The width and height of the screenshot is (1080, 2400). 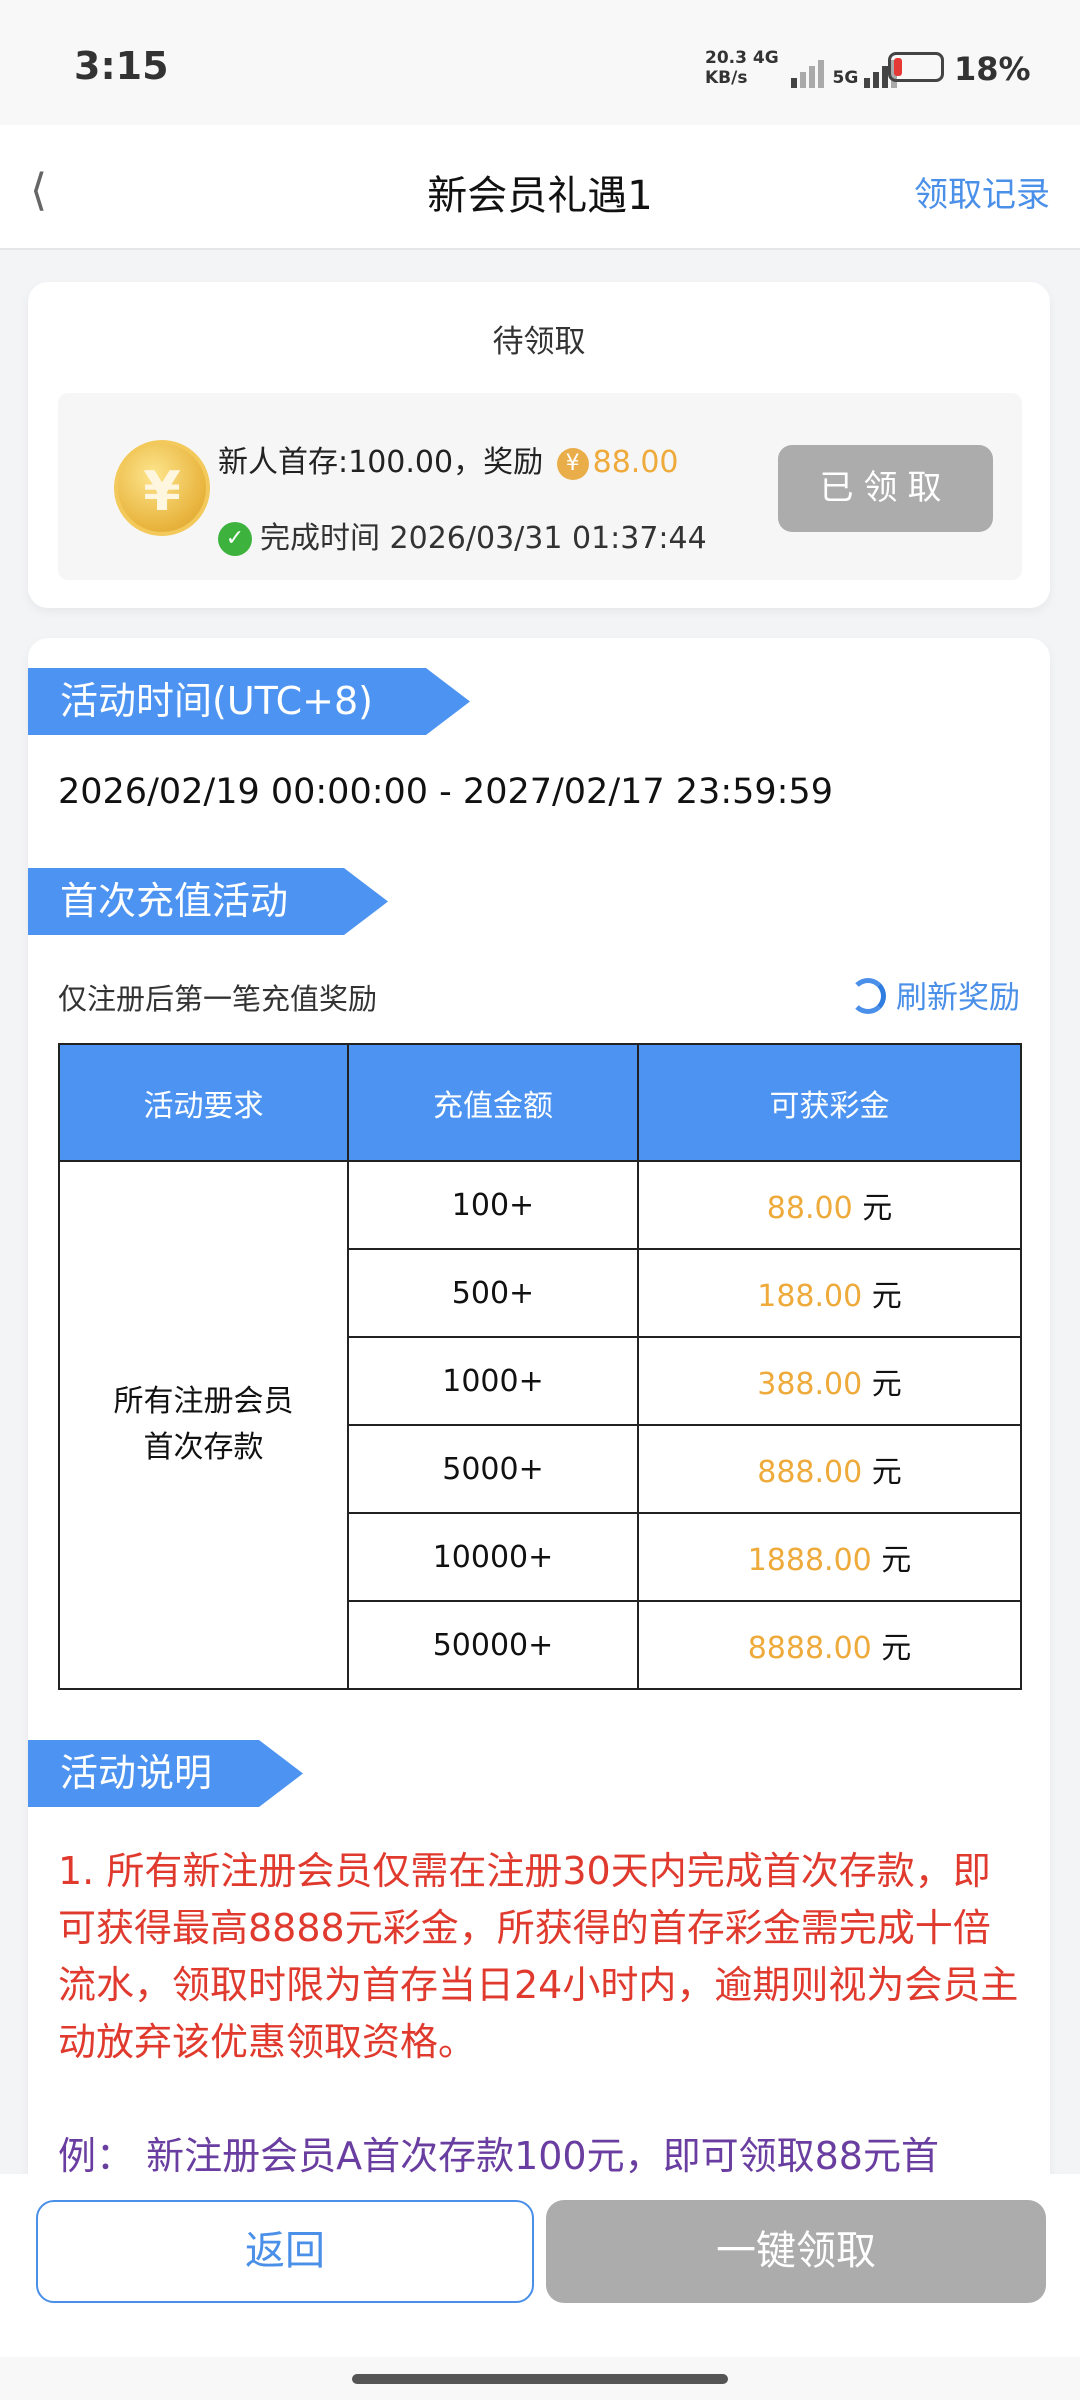 I want to click on example-text: 例： 新注册会员A首次存款100元，即可领取88元首, so click(x=498, y=2156).